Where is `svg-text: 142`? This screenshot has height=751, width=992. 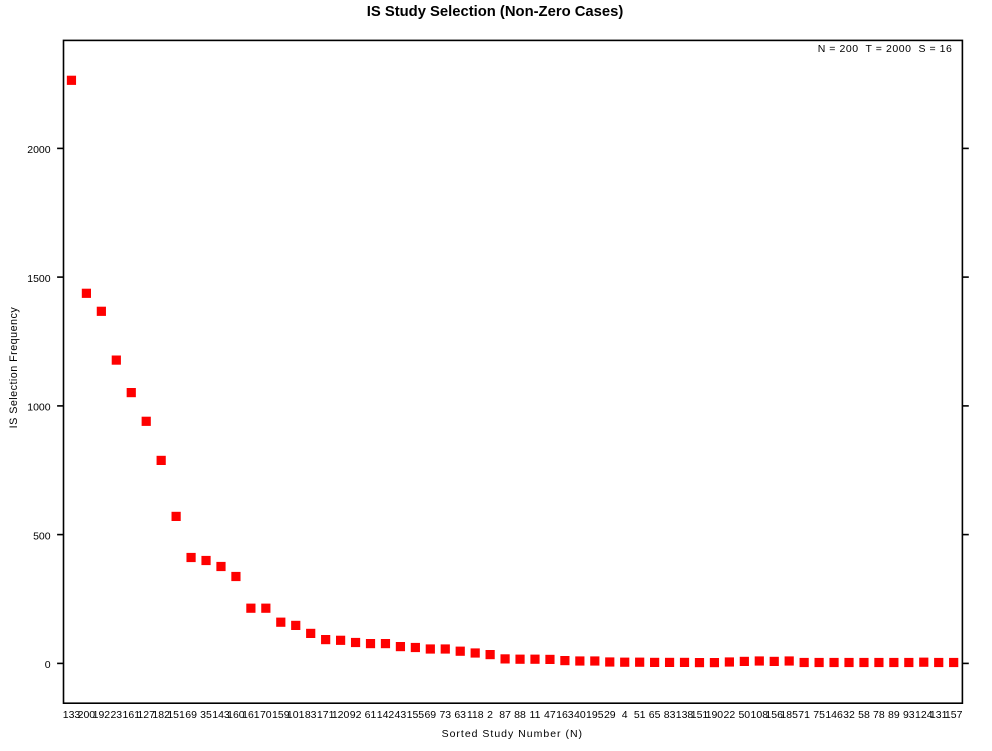 svg-text: 142 is located at coordinates (386, 715).